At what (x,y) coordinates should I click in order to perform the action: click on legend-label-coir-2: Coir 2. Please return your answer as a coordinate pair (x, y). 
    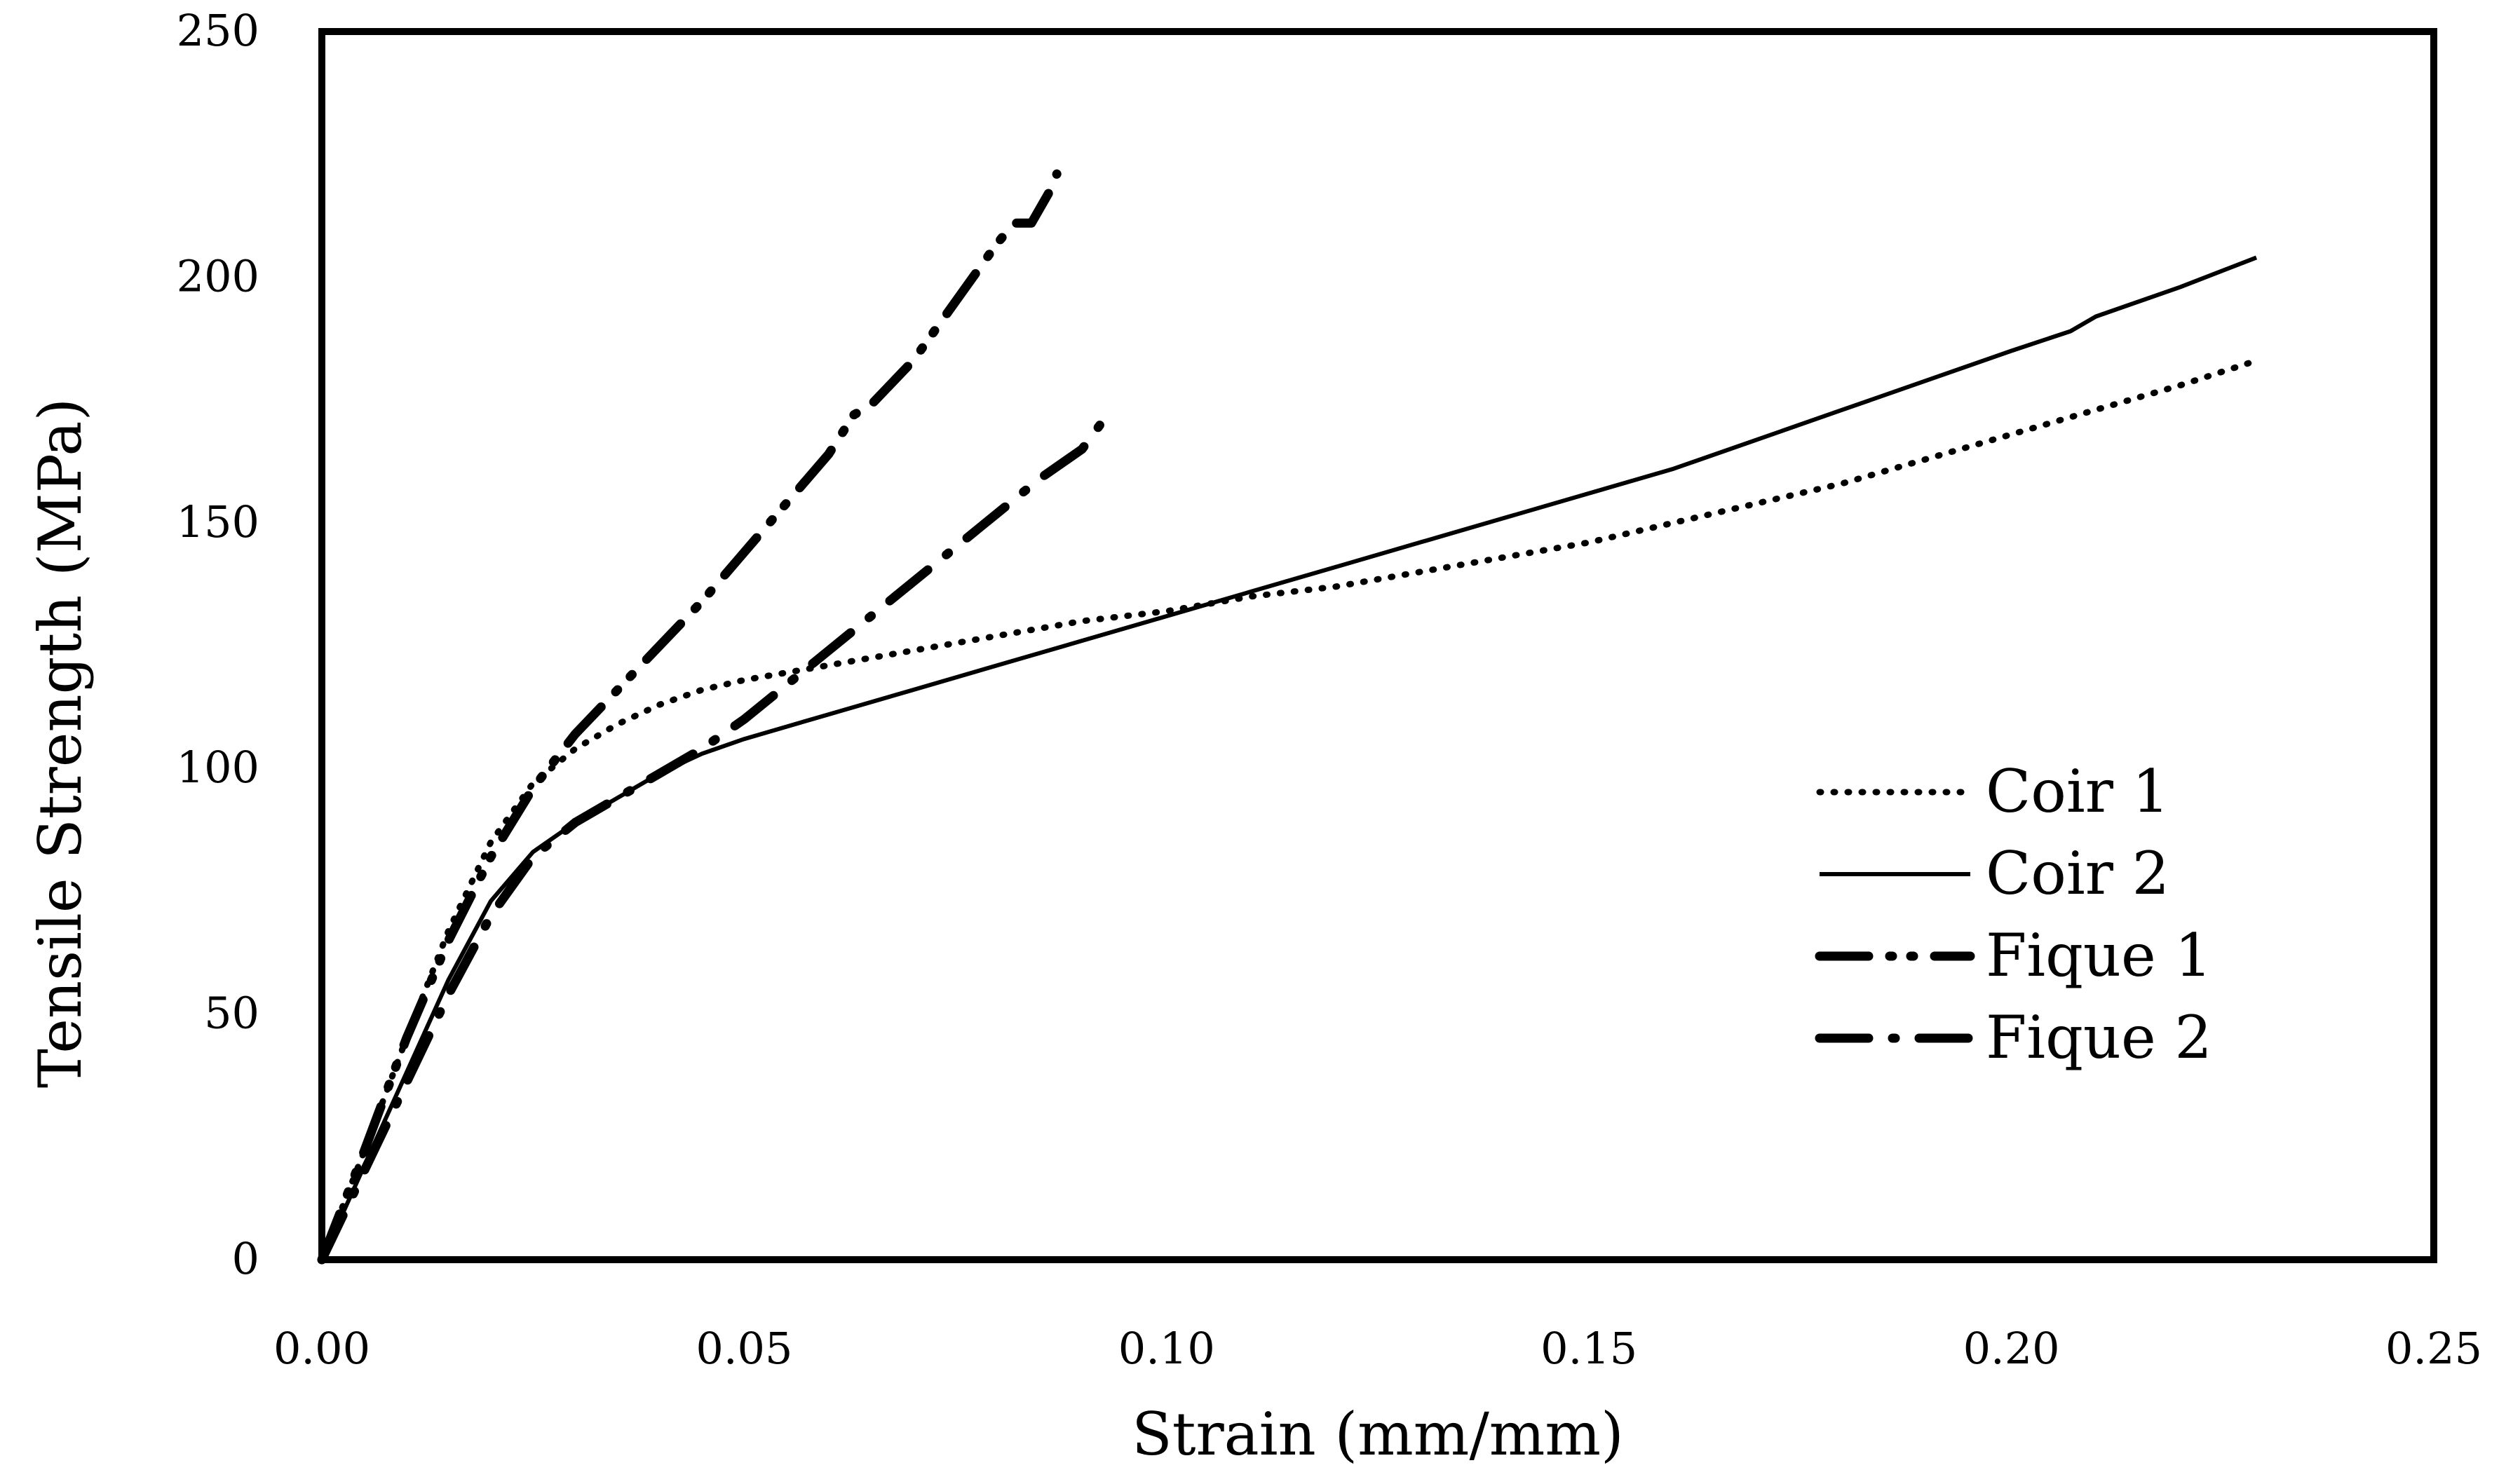
    Looking at the image, I should click on (2077, 873).